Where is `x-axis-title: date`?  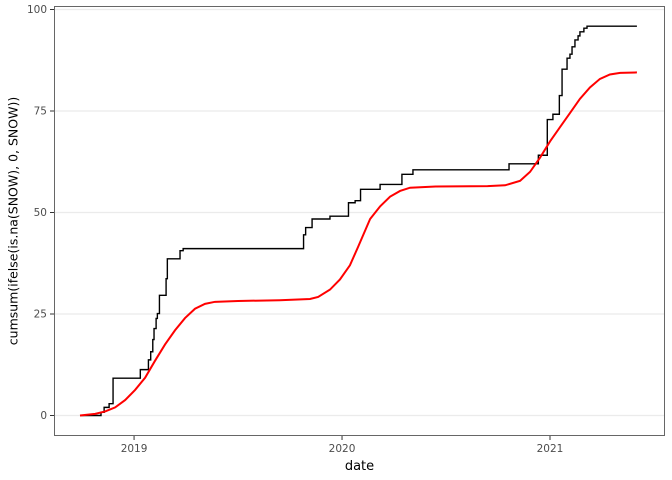 x-axis-title: date is located at coordinates (359, 466).